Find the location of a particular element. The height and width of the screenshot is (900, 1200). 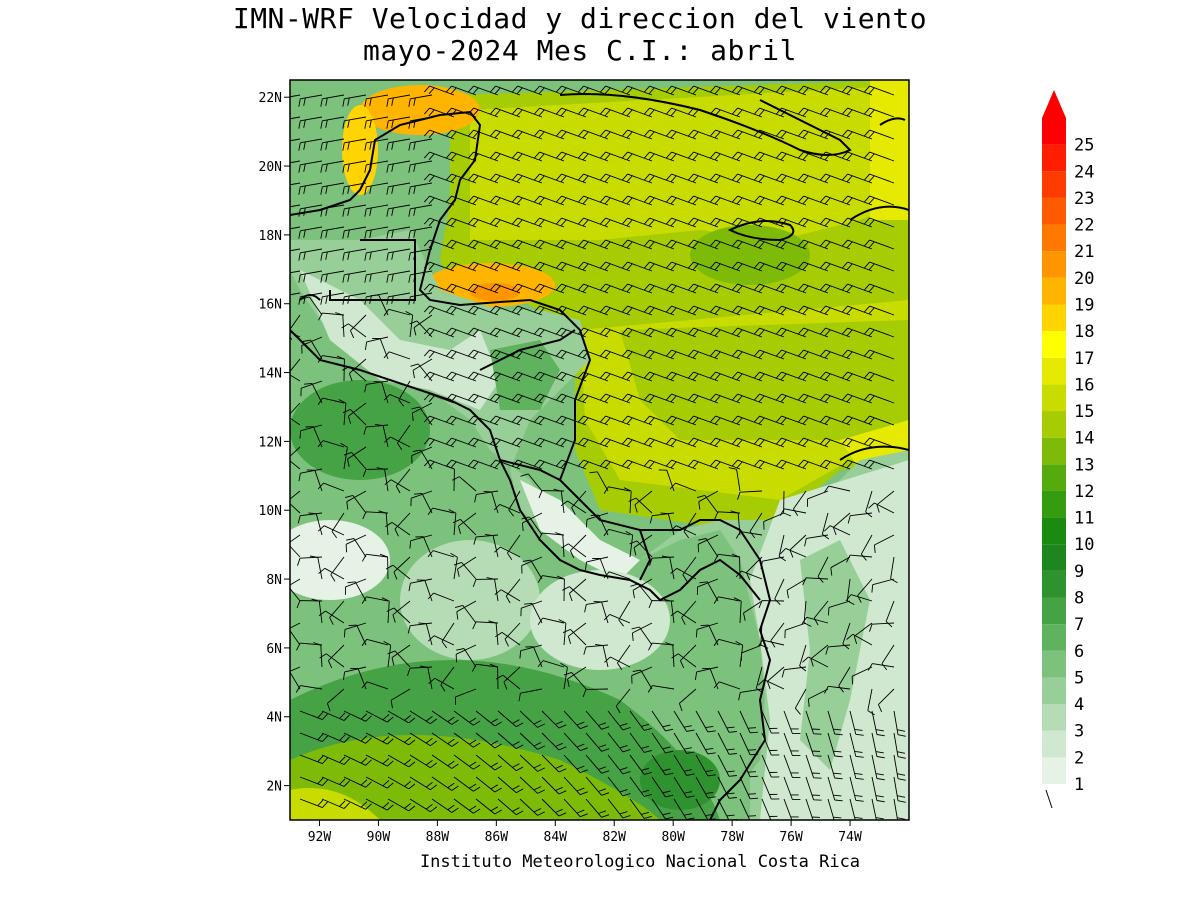

colorbar-label: 5 is located at coordinates (1079, 678).